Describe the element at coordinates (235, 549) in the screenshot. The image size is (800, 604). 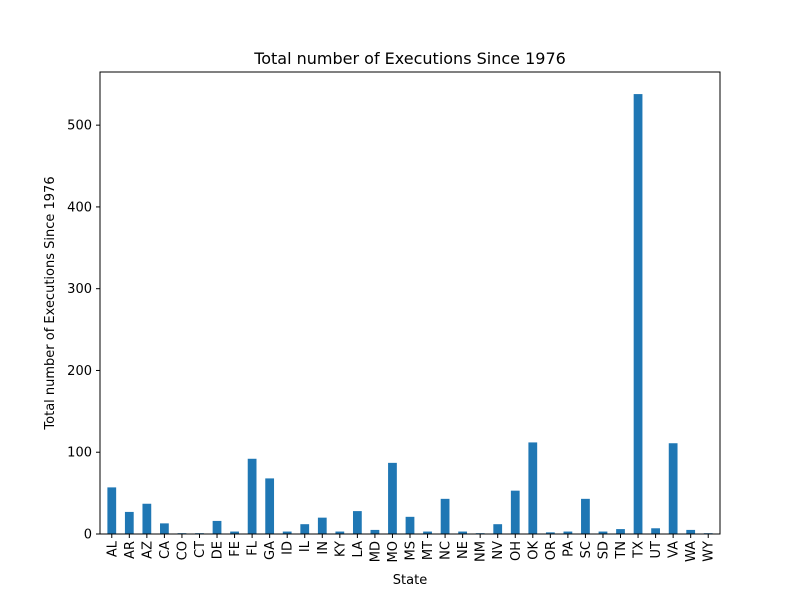
I see `x-tick-label: FE` at that location.